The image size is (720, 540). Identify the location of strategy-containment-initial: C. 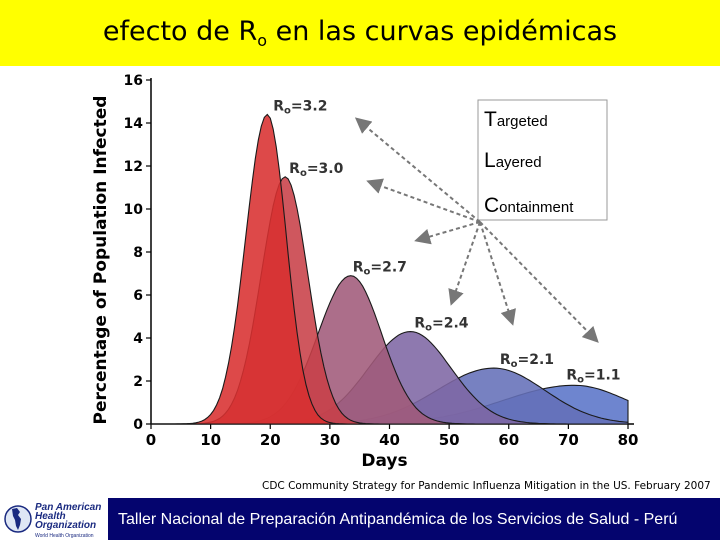
(491, 205).